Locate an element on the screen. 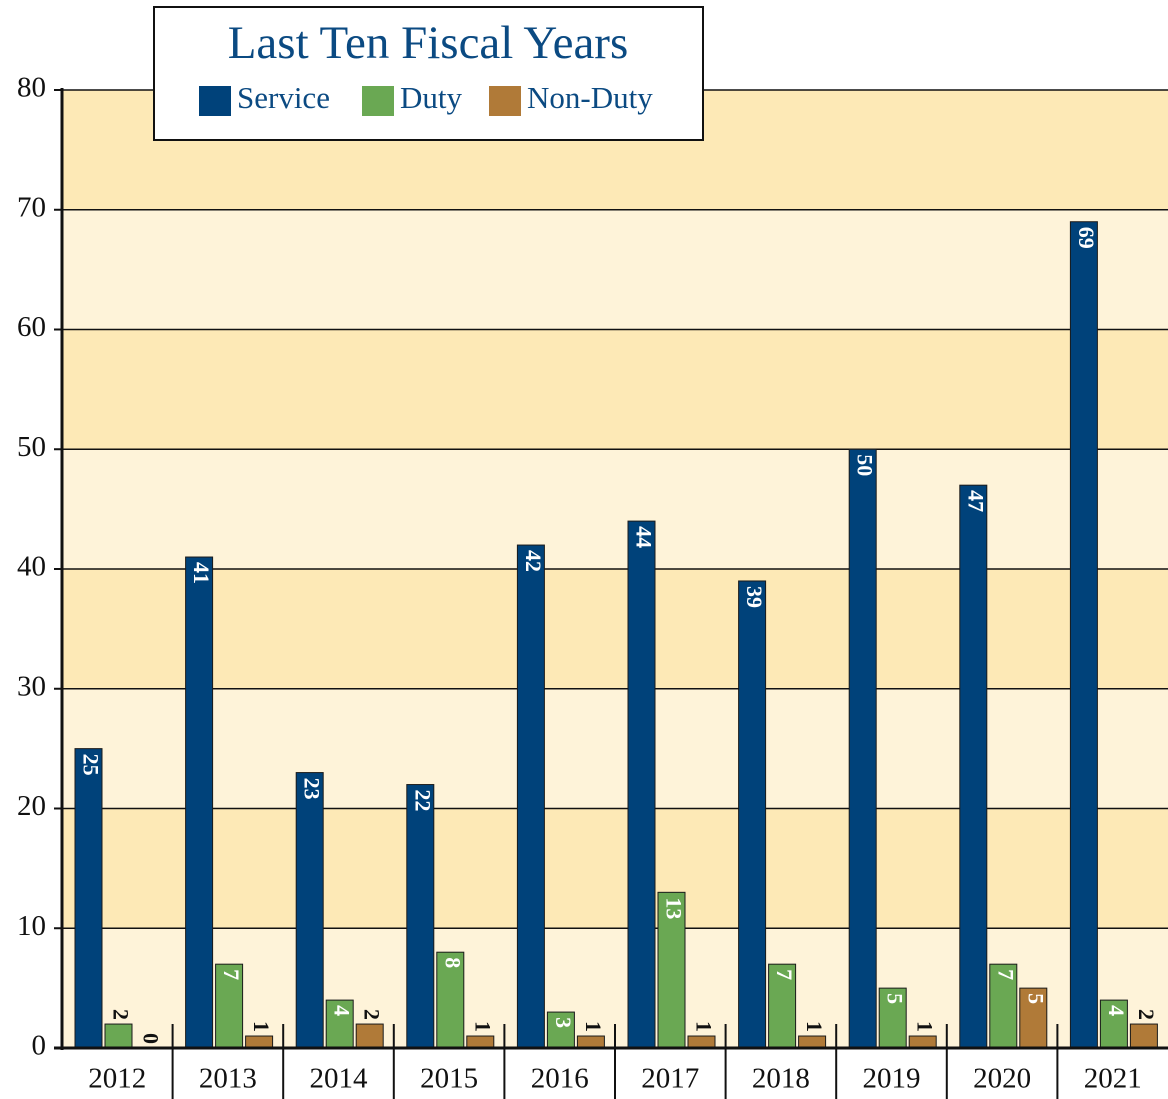 This screenshot has width=1168, height=1099. value-label: 0 is located at coordinates (150, 1038).